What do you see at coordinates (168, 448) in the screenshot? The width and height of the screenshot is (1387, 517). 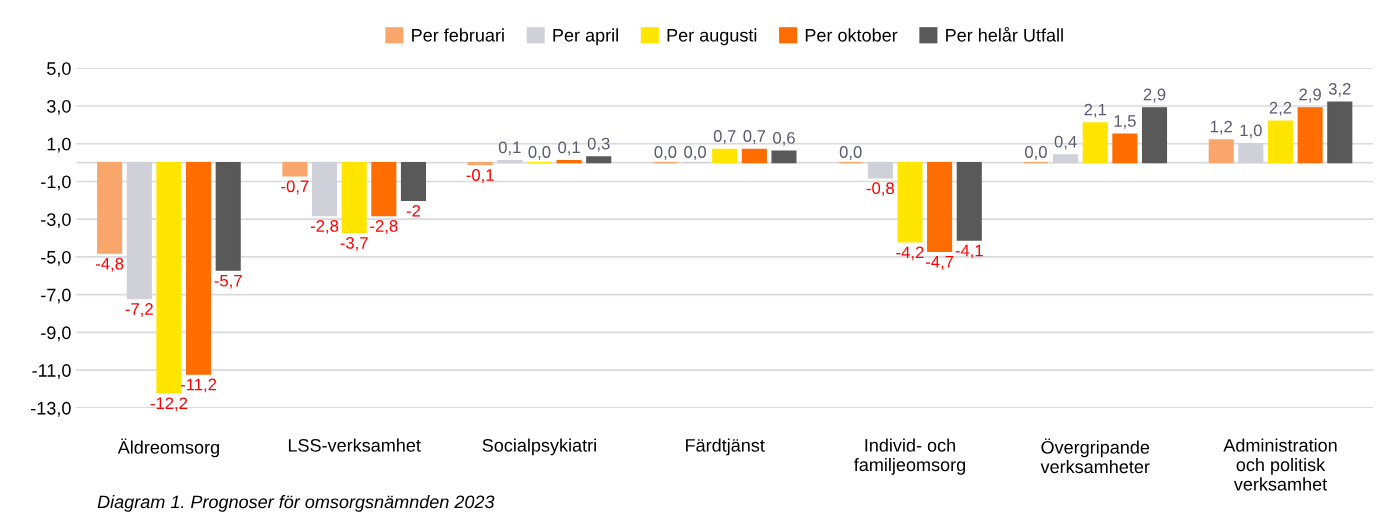 I see `x-tick-label: Äldreomsorg` at bounding box center [168, 448].